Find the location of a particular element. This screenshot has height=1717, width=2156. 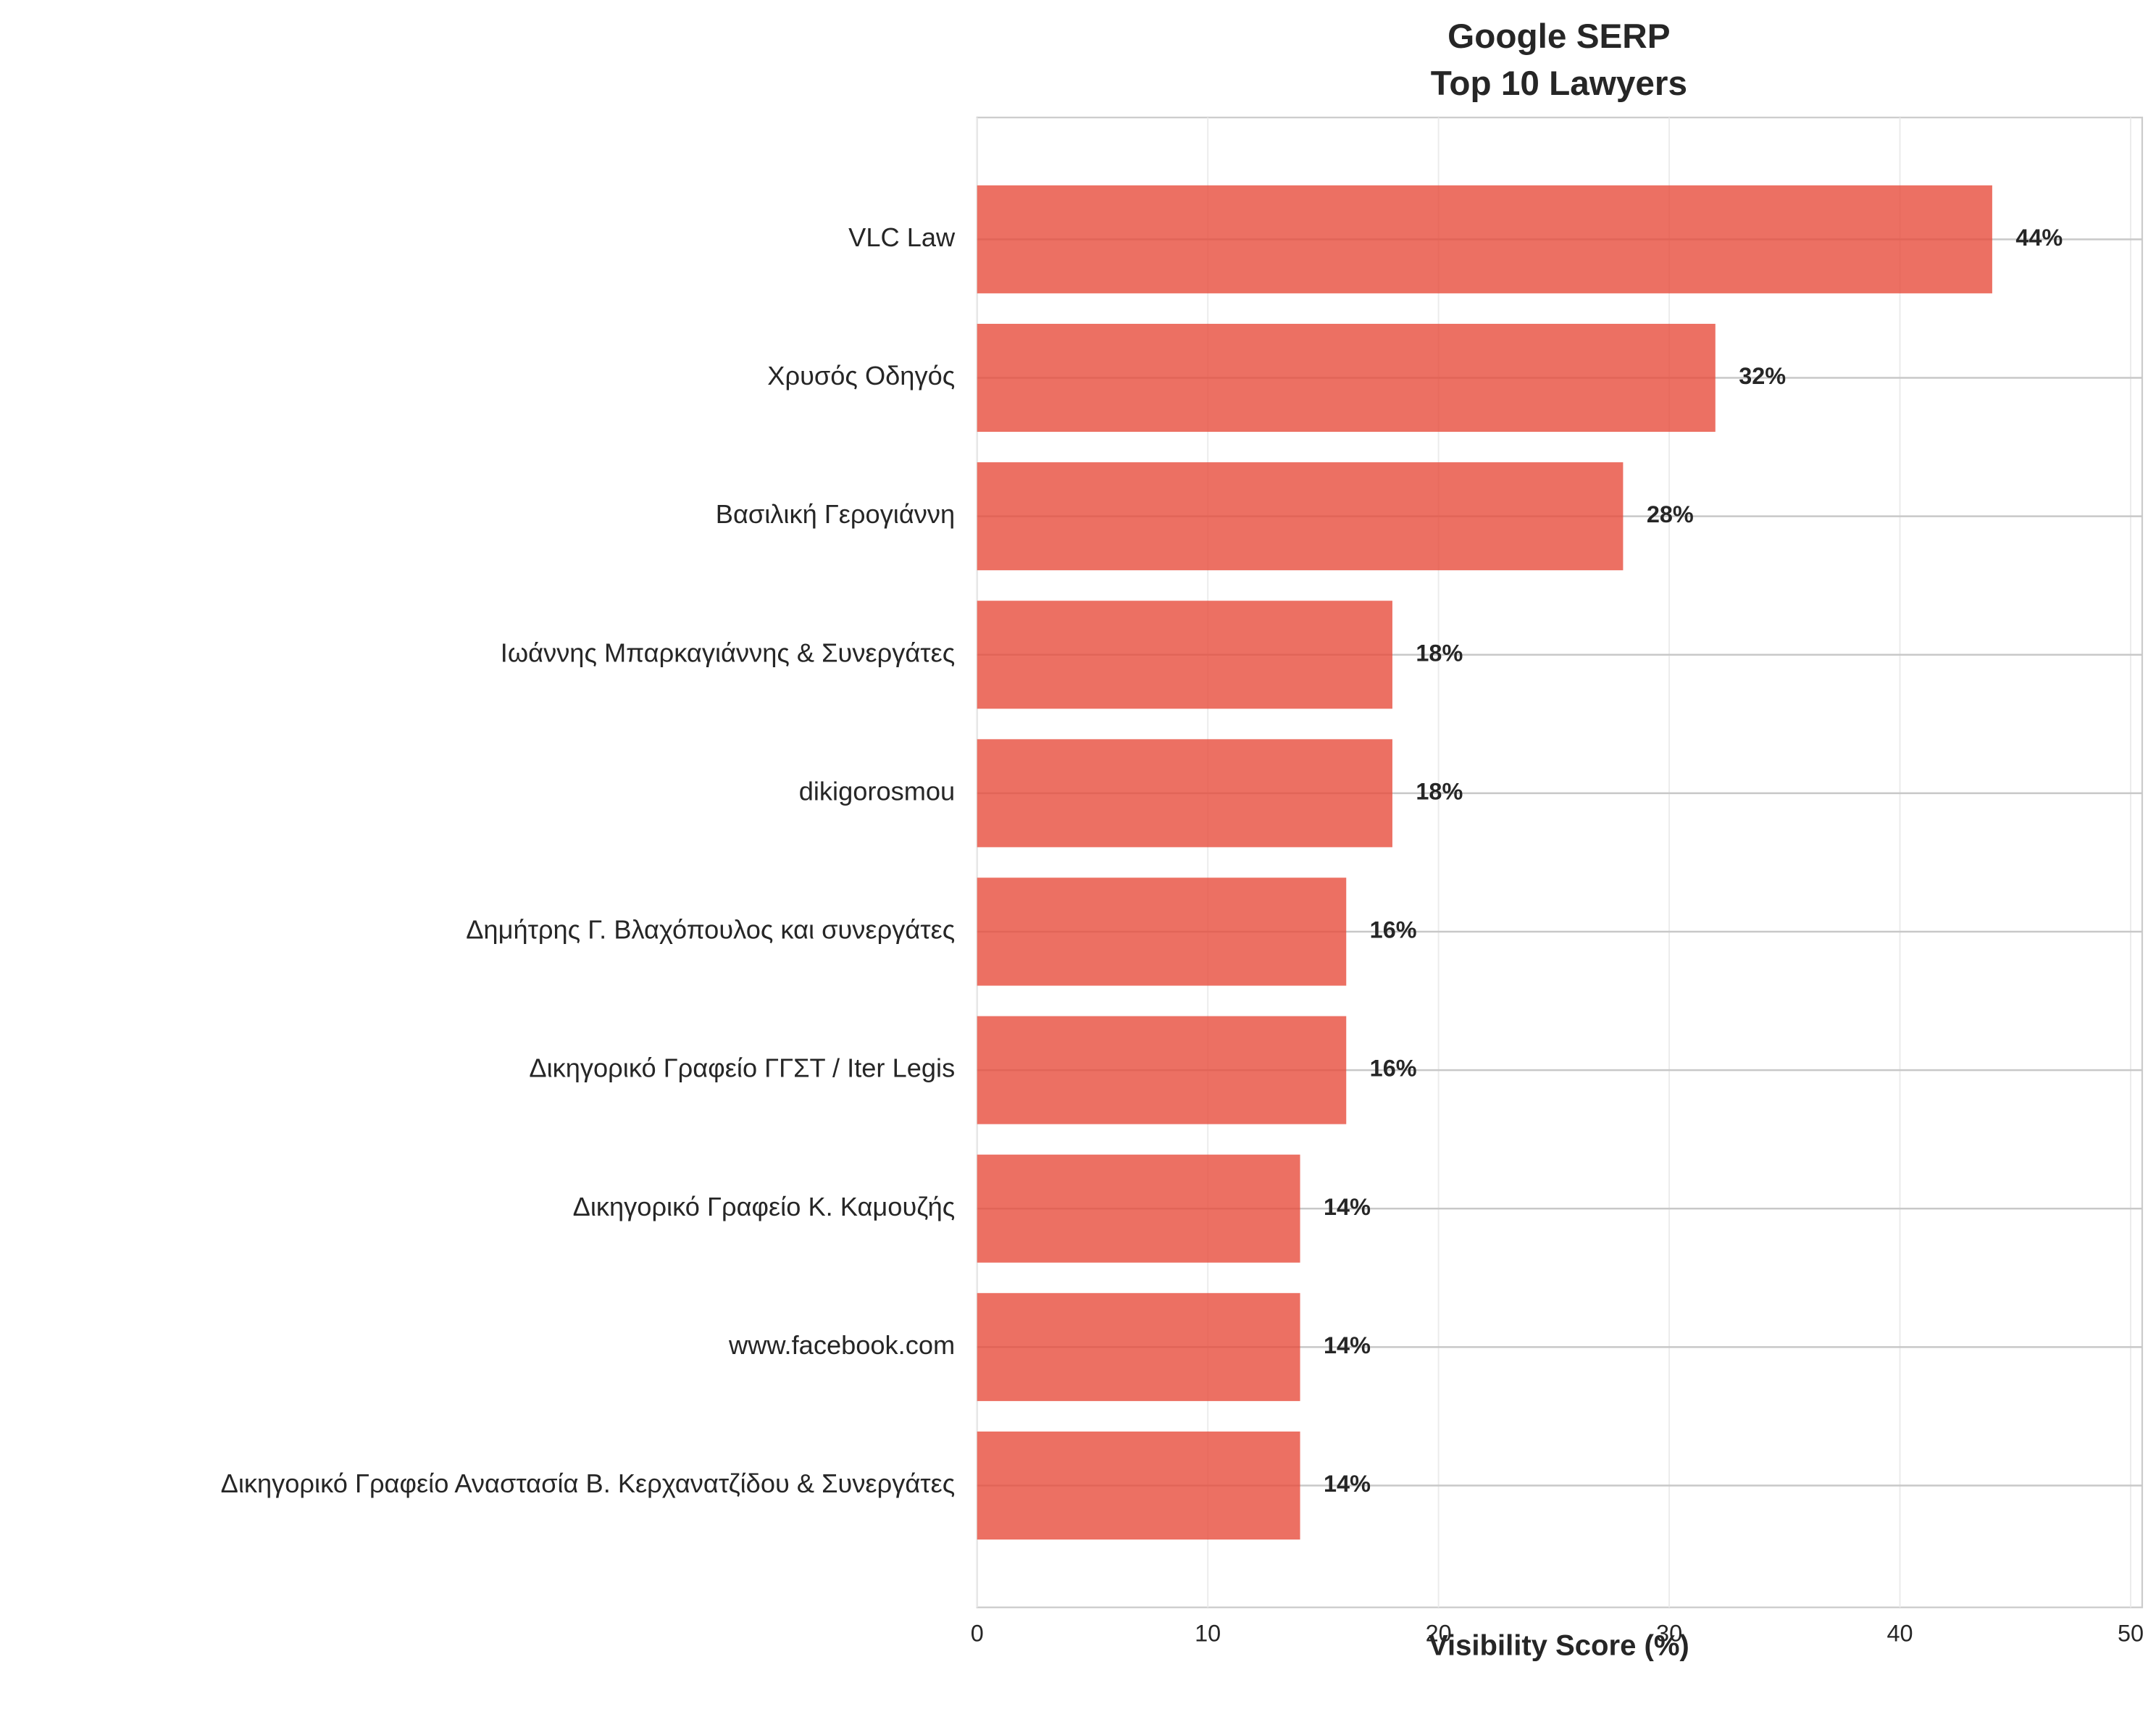

y-tick-label: Δικηγορικό Γραφείο ΓΓΣΤ / Iter Legis is located at coordinates (742, 1068).